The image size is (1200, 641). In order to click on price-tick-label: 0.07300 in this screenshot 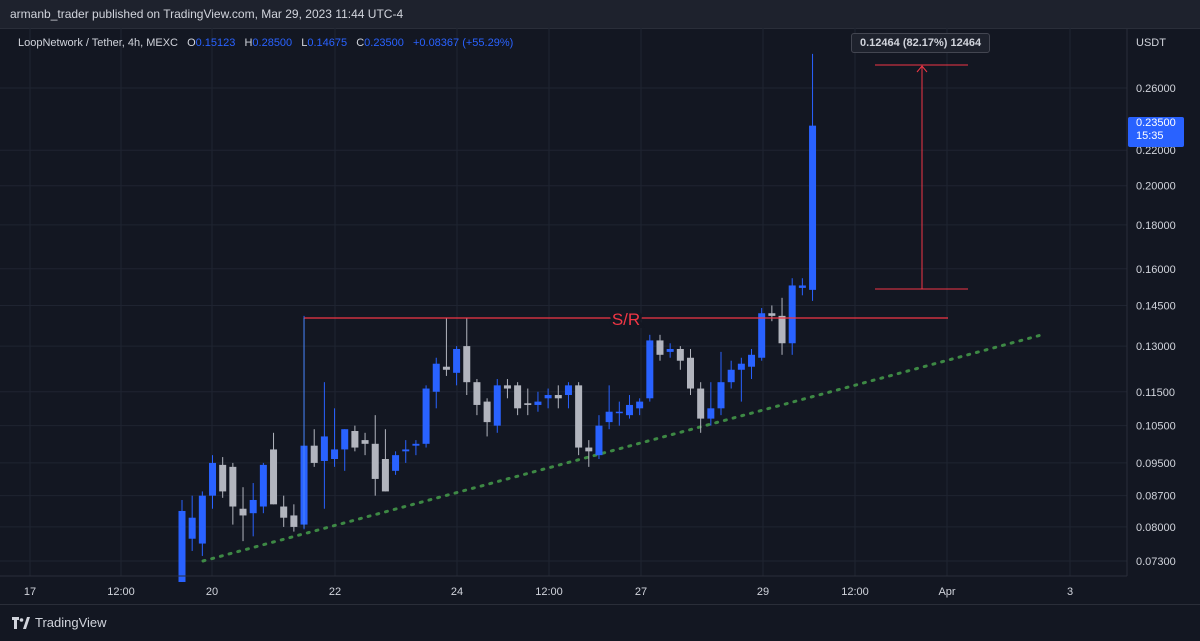, I will do `click(1156, 562)`.